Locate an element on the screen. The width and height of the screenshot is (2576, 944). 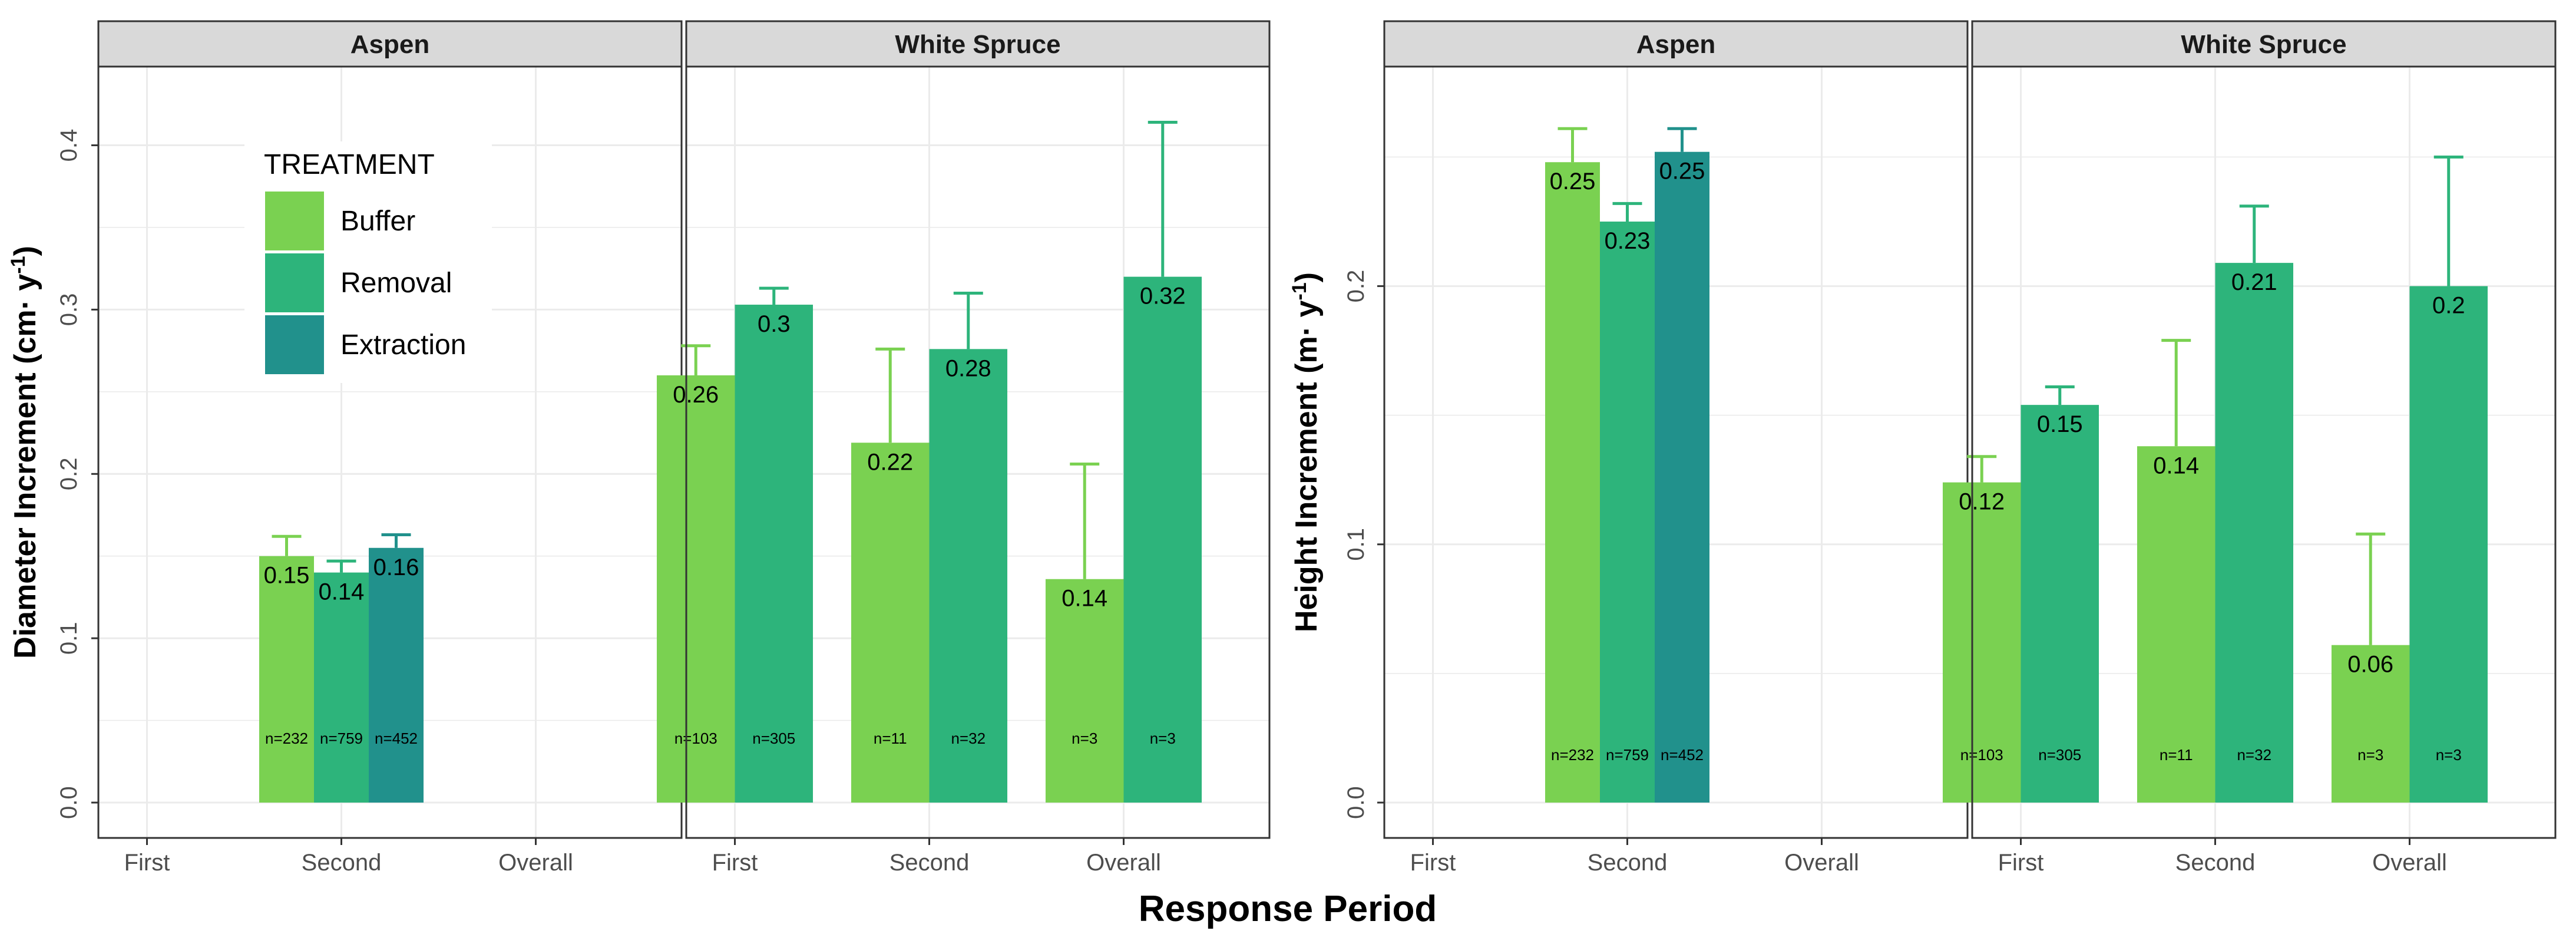
y-tick-label: 0.3 is located at coordinates (69, 309).